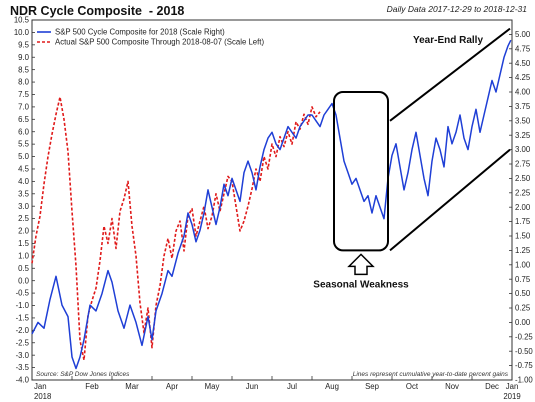 The width and height of the screenshot is (535, 402). What do you see at coordinates (523, 250) in the screenshot?
I see `right-tick-label: 1.25` at bounding box center [523, 250].